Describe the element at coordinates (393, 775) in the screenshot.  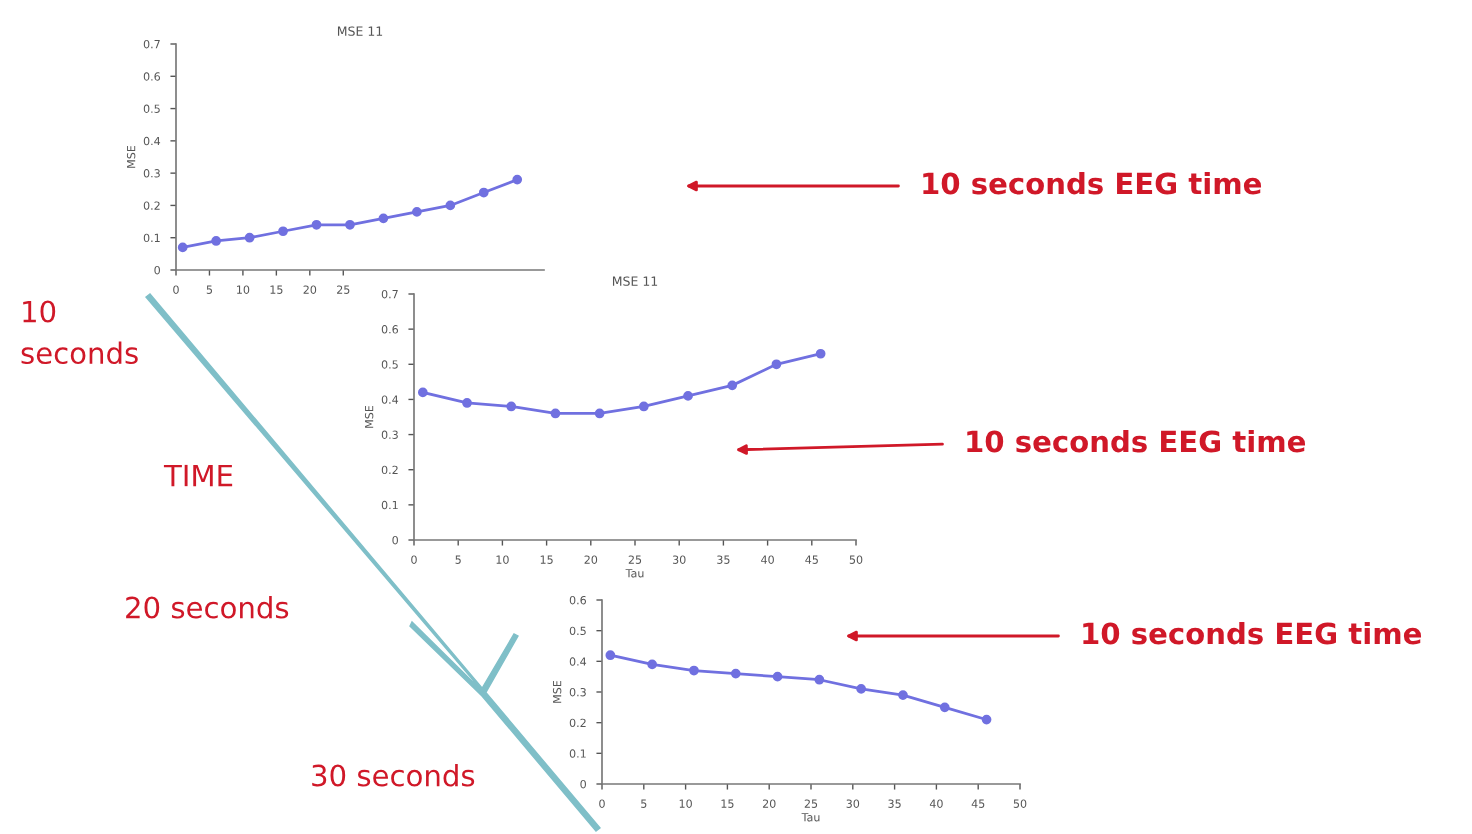
I see `text: 30 seconds` at that location.